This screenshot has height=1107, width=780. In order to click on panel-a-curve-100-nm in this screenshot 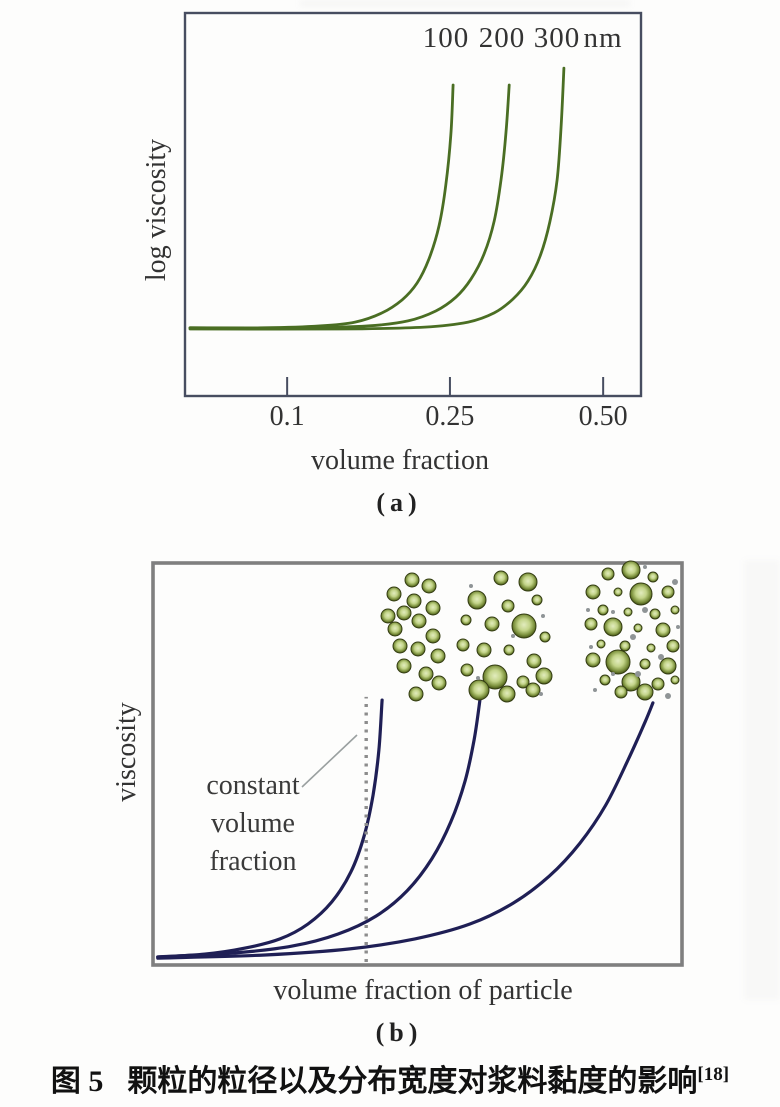, I will do `click(321, 206)`.